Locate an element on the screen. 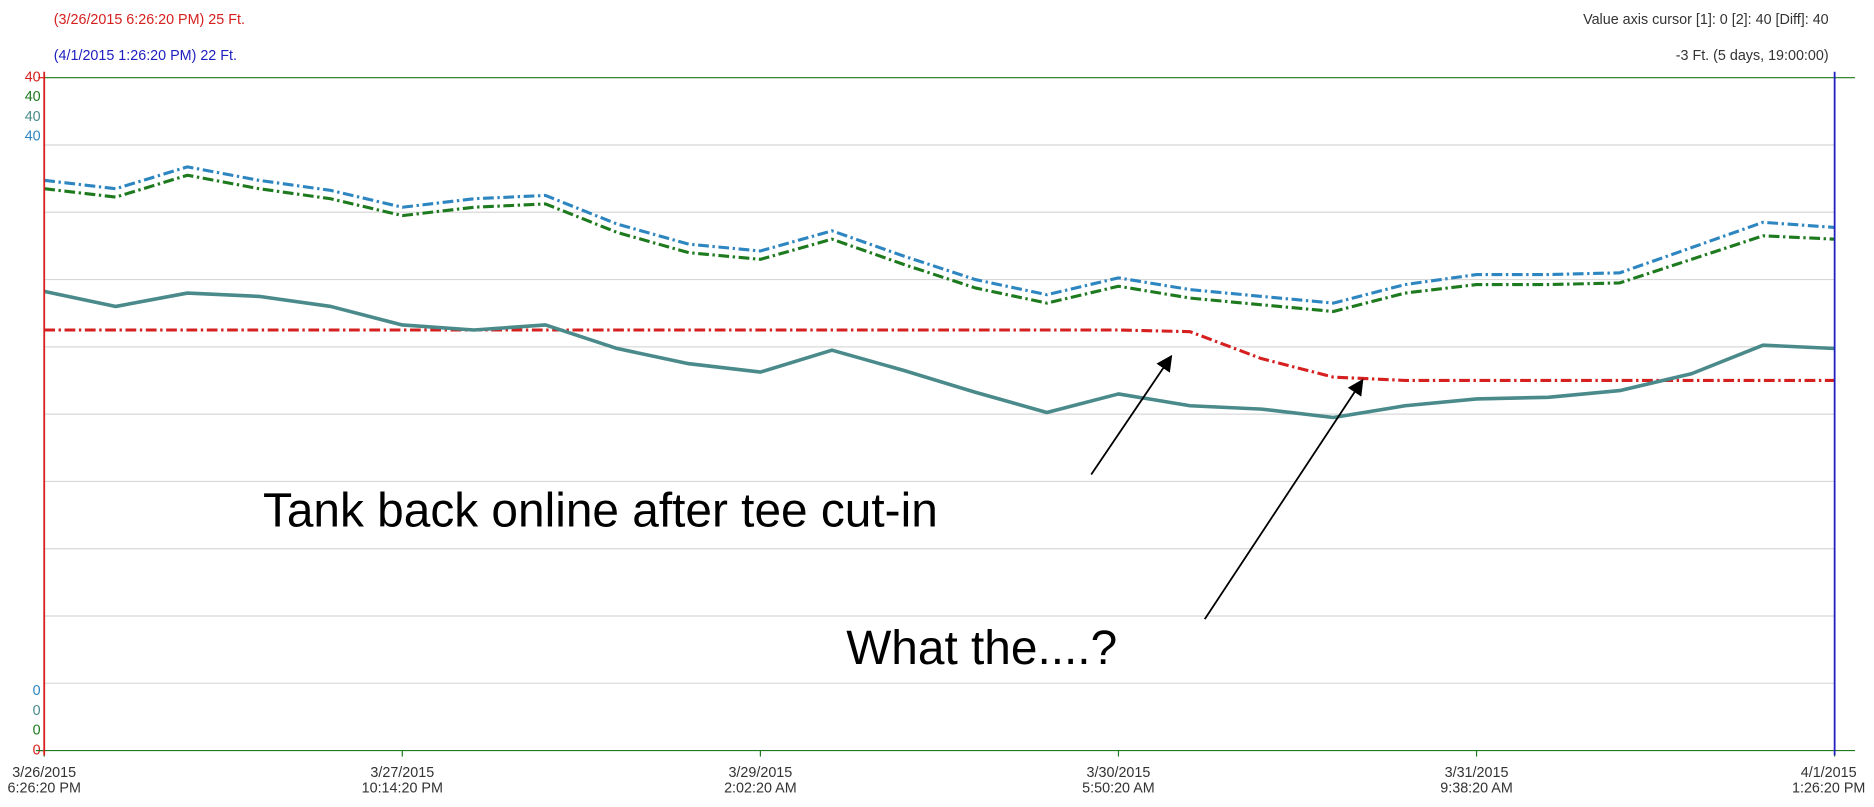  cursor2-readout: (4/1/2015 1:26:20 PM) 22 Ft. is located at coordinates (145, 56).